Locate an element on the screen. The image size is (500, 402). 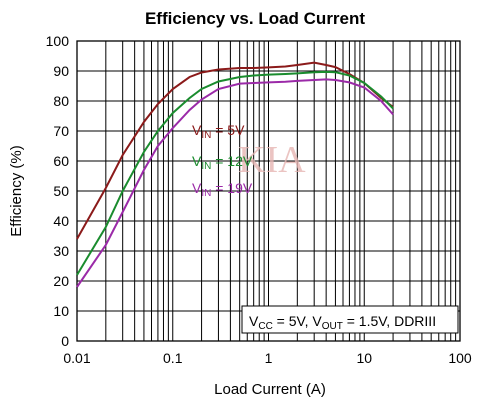
y-tick-label: 70 is located at coordinates (61, 131).